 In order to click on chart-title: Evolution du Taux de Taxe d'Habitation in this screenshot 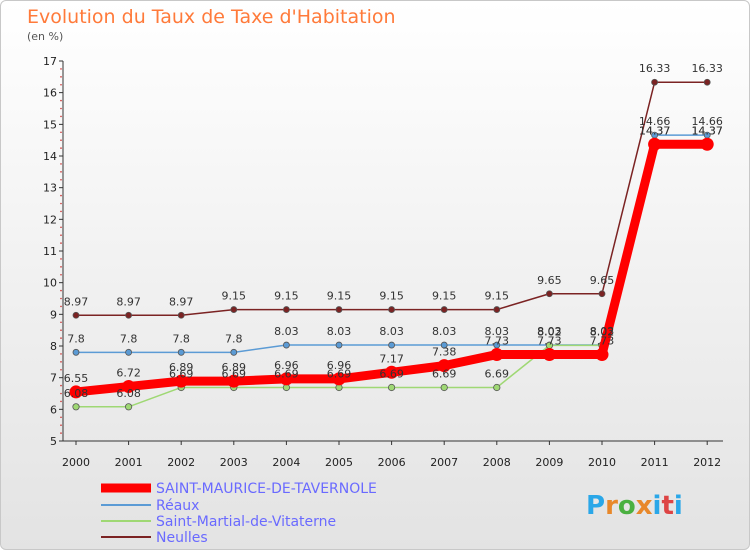, I will do `click(211, 17)`.